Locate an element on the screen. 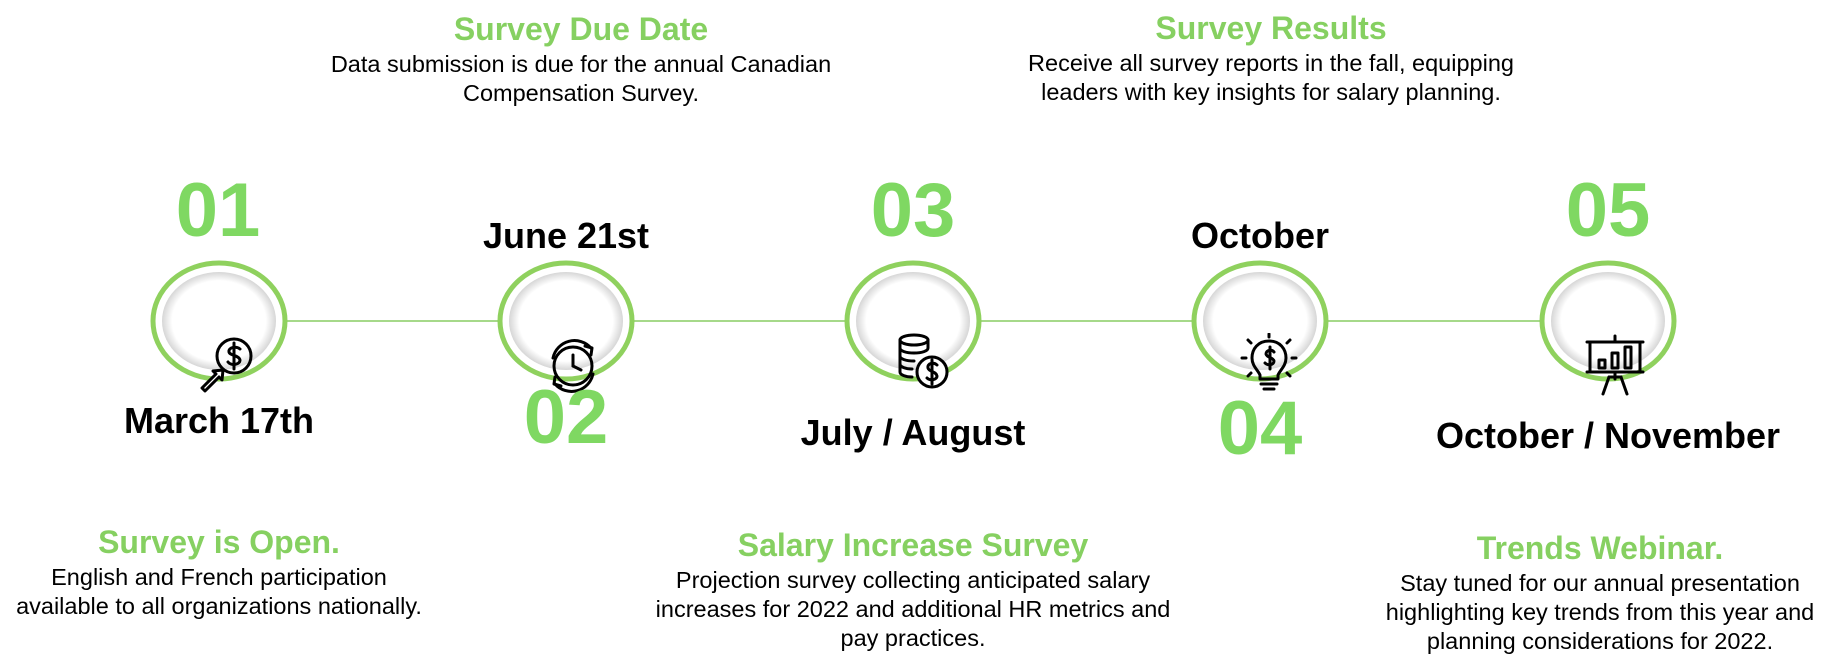 The width and height of the screenshot is (1837, 667). step-number-05: 05 is located at coordinates (1608, 210).